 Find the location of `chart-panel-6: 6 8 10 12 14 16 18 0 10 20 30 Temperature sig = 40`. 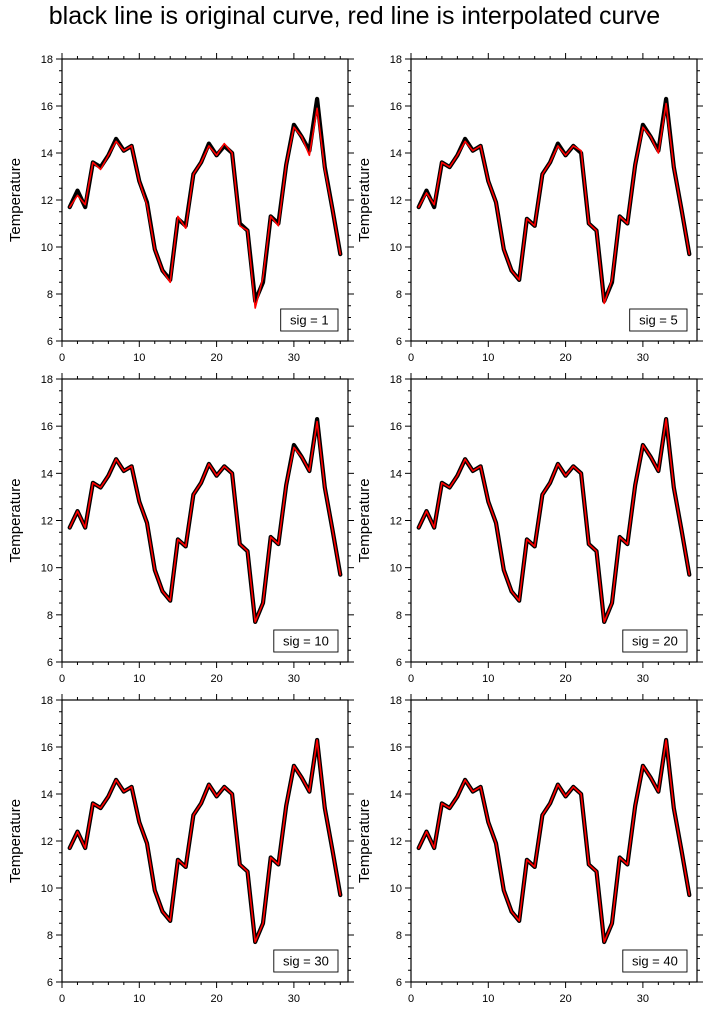

chart-panel-6: 6 8 10 12 14 16 18 0 10 20 30 Temperature sig = 40 is located at coordinates (529, 849).